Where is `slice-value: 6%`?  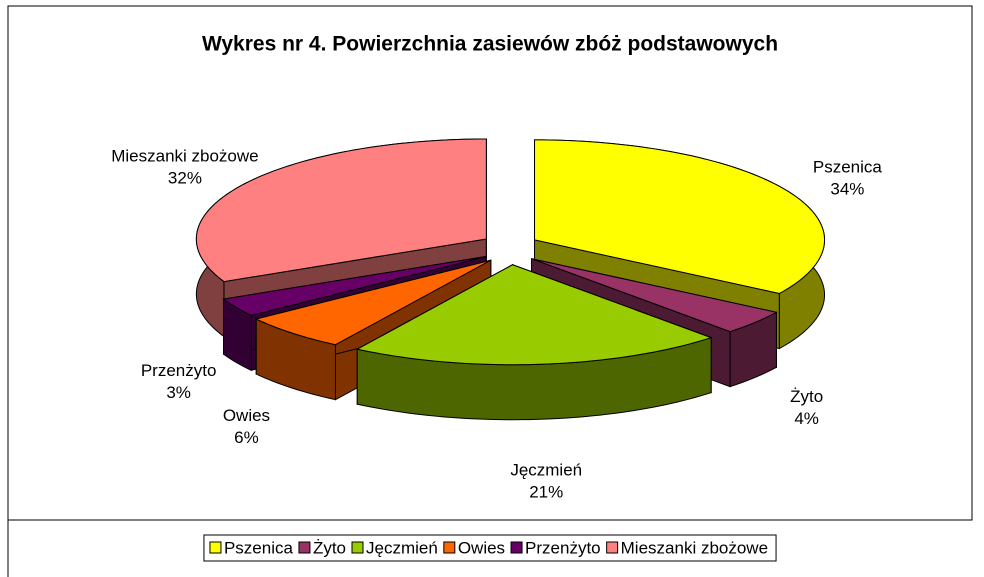 slice-value: 6% is located at coordinates (246, 437).